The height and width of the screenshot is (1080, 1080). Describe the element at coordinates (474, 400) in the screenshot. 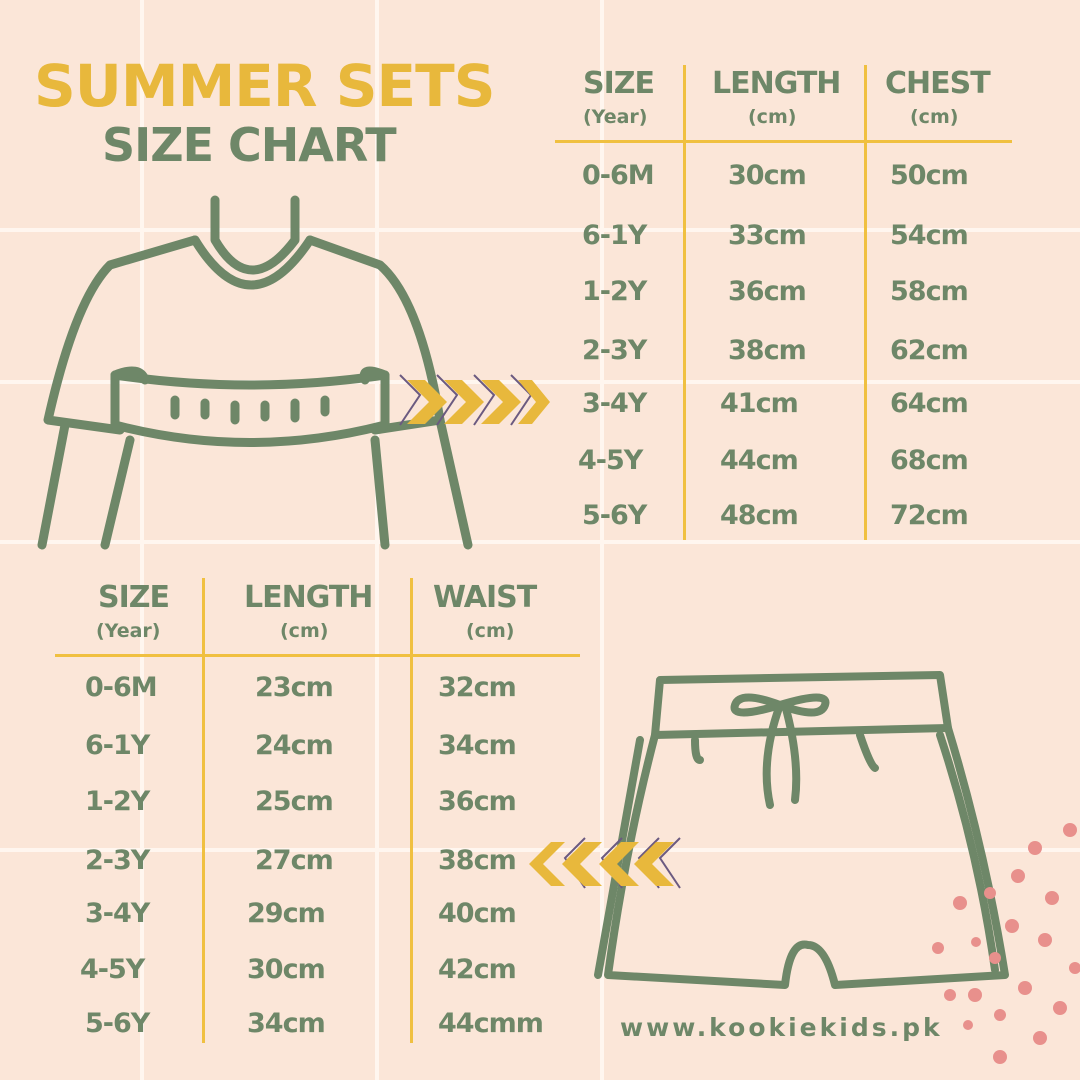

I see `arrows-right-icon` at that location.